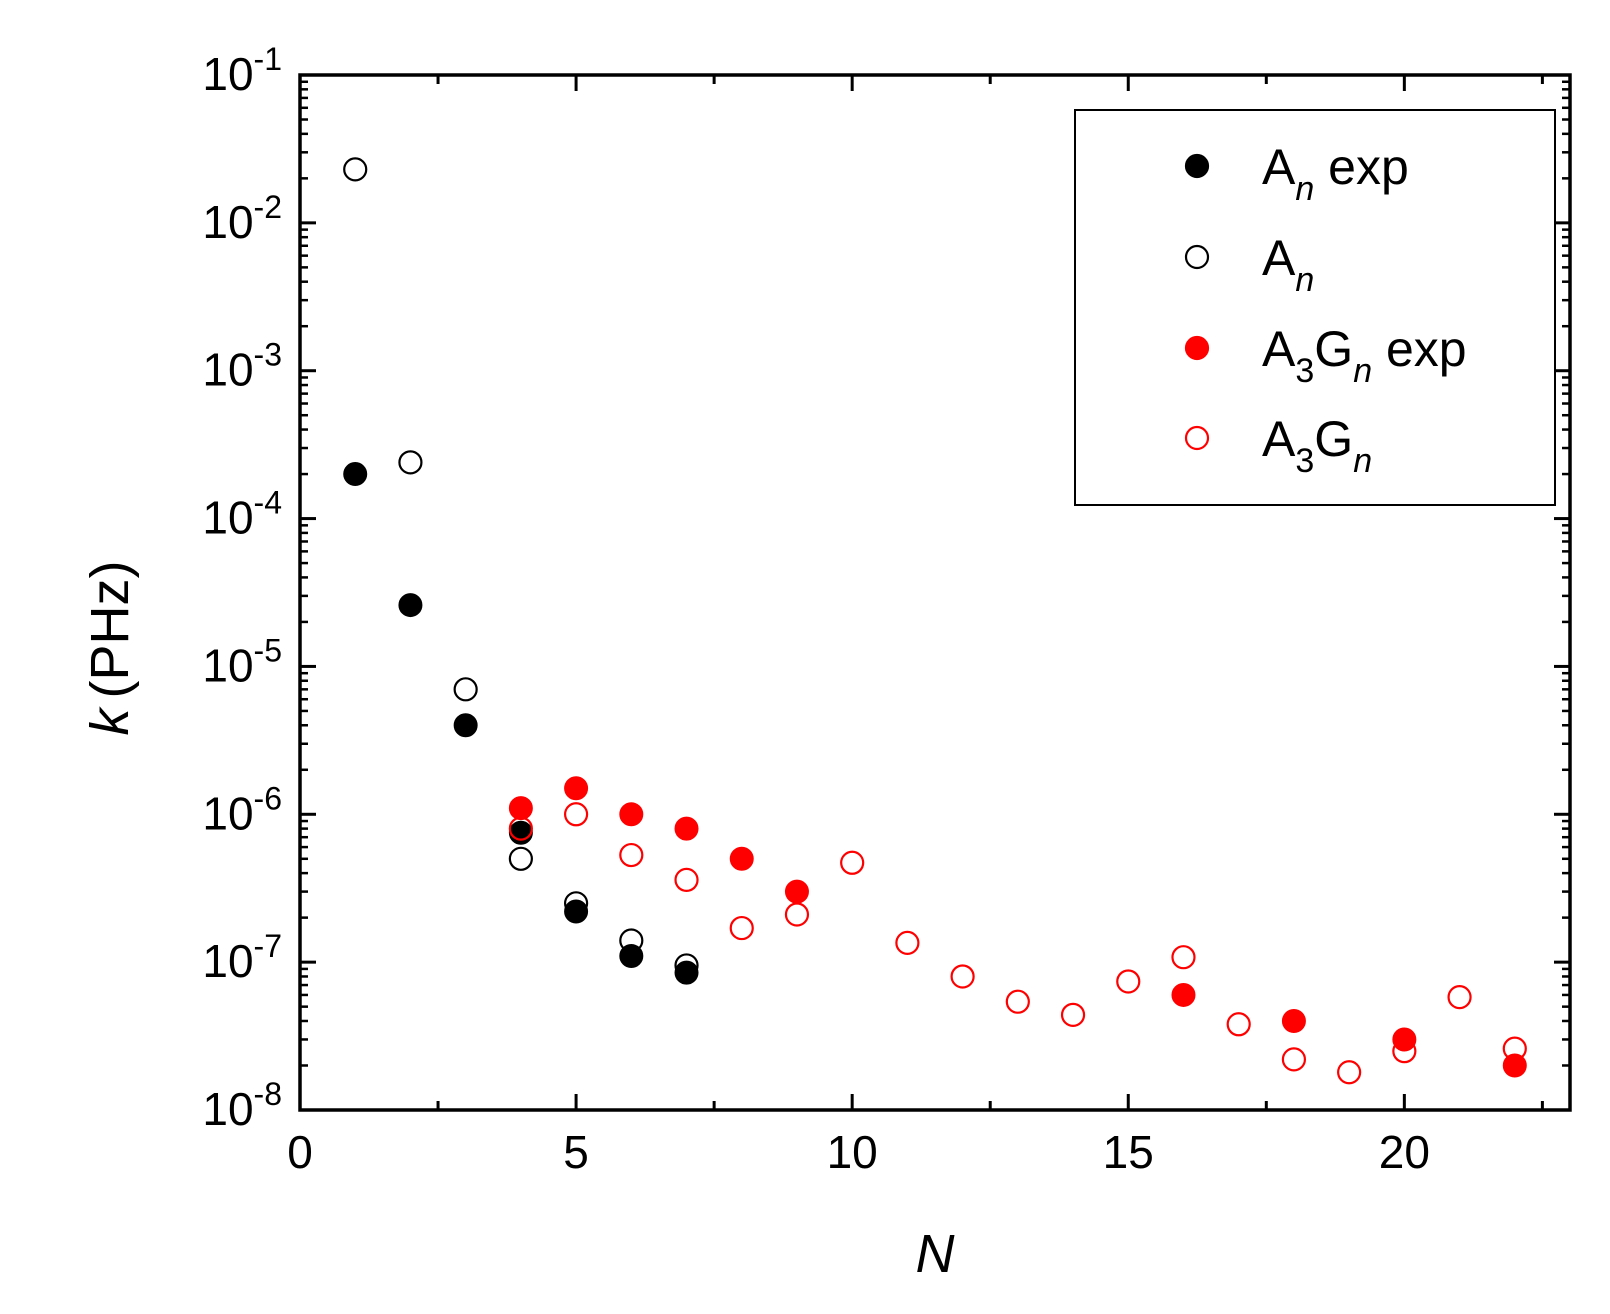  I want to click on y-tick-label: 10⁻³, so click(242, 366).